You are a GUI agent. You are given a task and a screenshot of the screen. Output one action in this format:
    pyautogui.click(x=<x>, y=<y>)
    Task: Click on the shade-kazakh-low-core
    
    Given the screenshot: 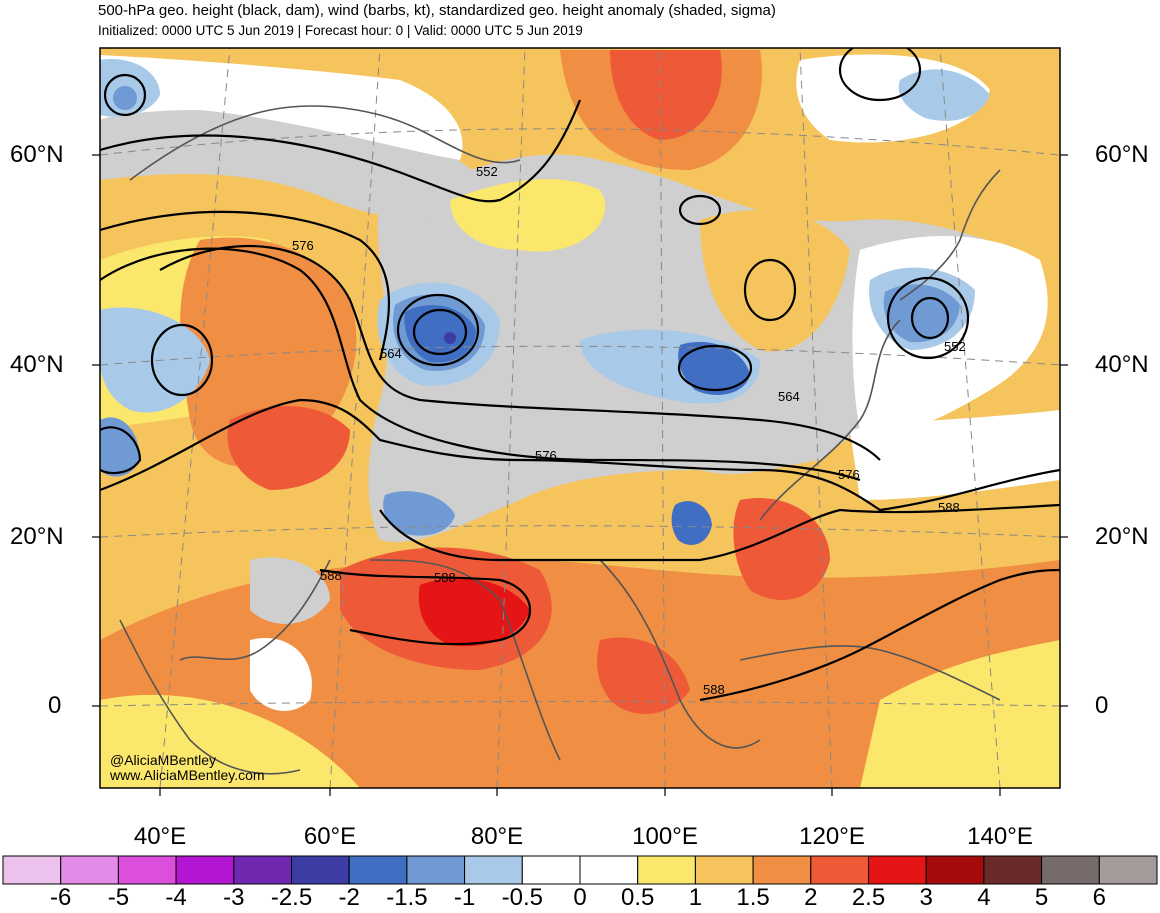 What is the action you would take?
    pyautogui.click(x=450, y=338)
    